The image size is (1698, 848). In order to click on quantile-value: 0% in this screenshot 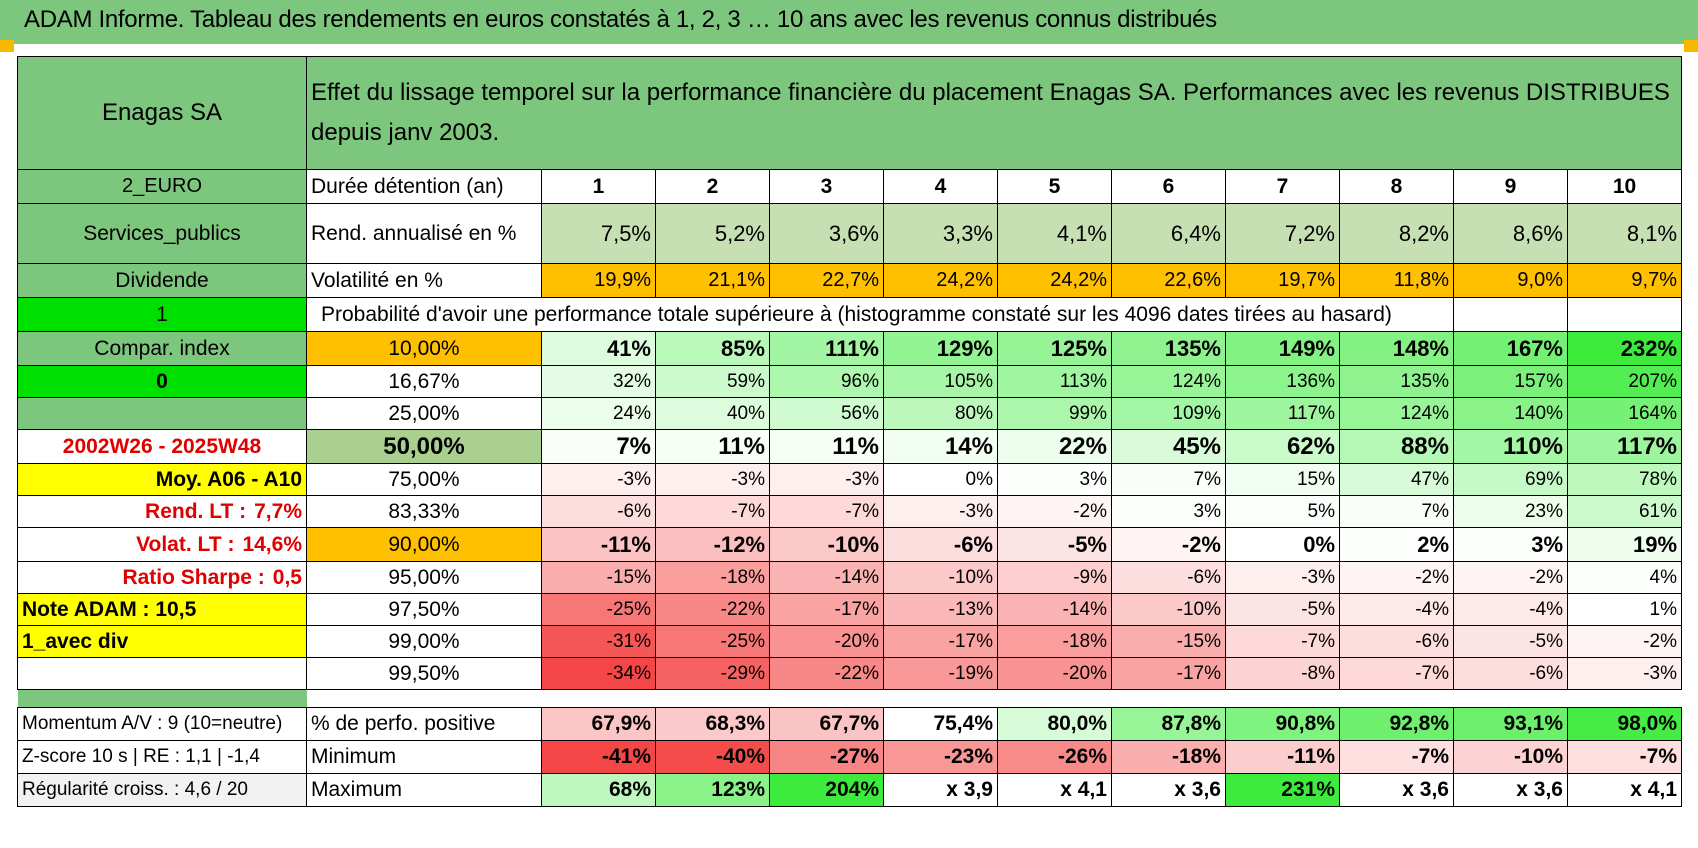, I will do `click(1282, 544)`.